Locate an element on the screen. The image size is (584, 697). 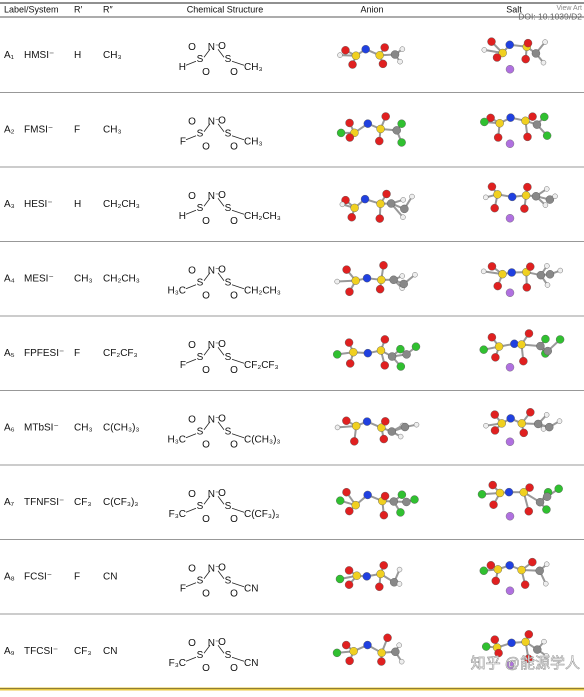
row-r1: H is located at coordinates (77, 204).